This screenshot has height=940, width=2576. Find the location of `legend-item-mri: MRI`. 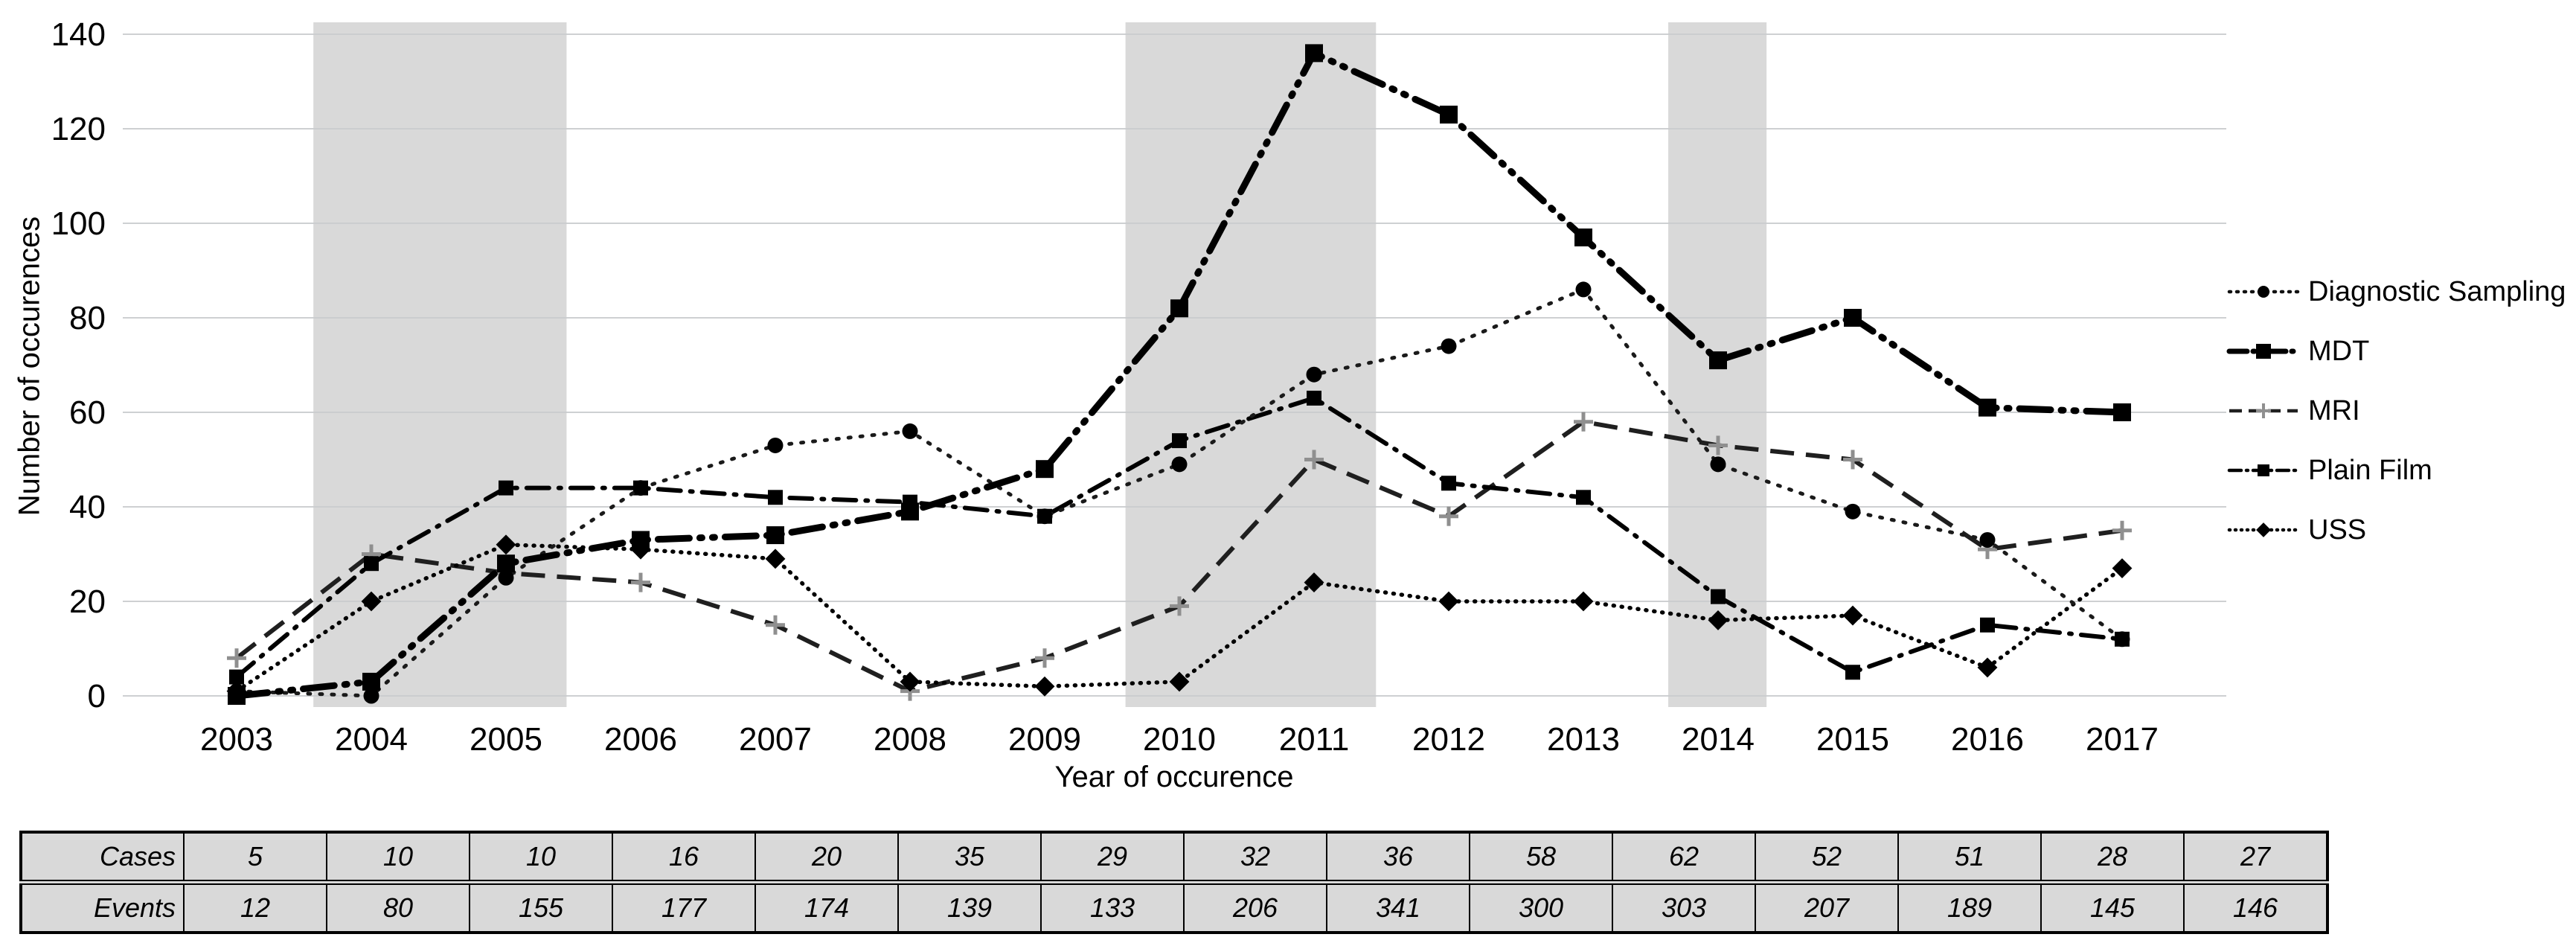

legend-item-mri: MRI is located at coordinates (2396, 411).